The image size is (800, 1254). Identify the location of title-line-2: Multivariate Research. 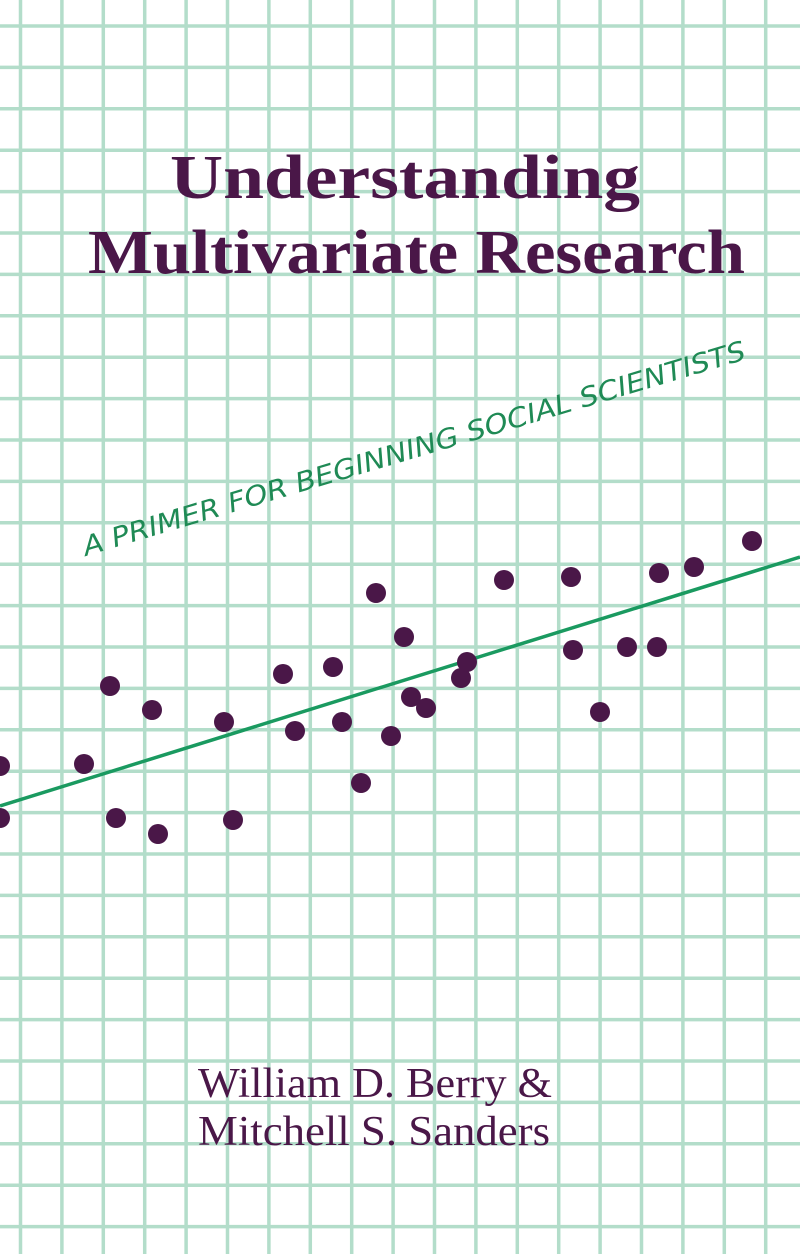
(416, 253).